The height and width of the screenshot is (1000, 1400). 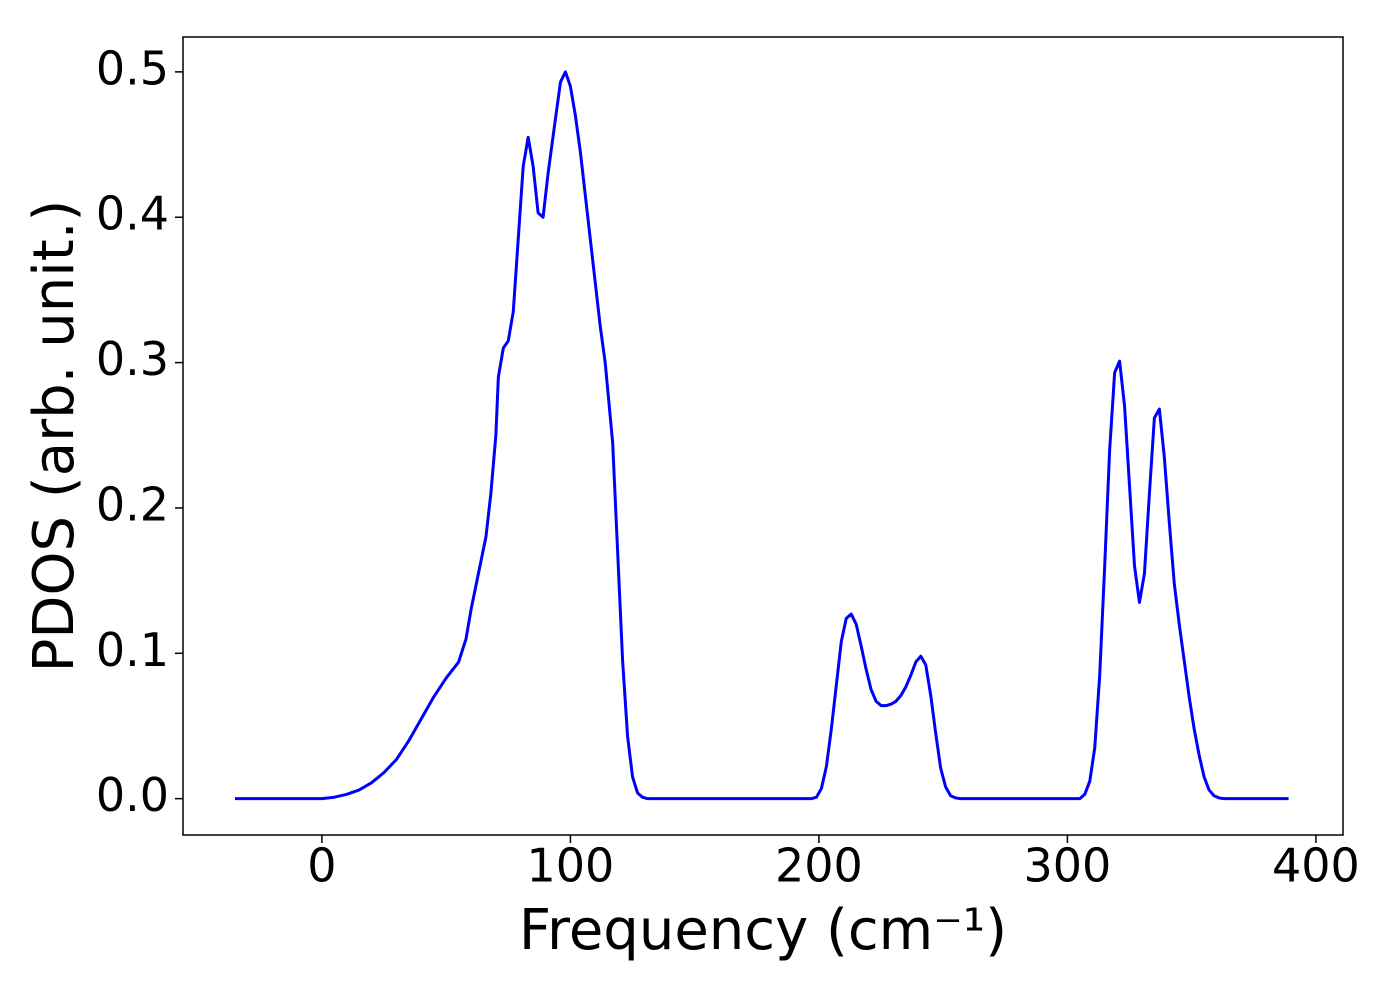 I want to click on y-tick-label: 0.2, so click(x=132, y=504).